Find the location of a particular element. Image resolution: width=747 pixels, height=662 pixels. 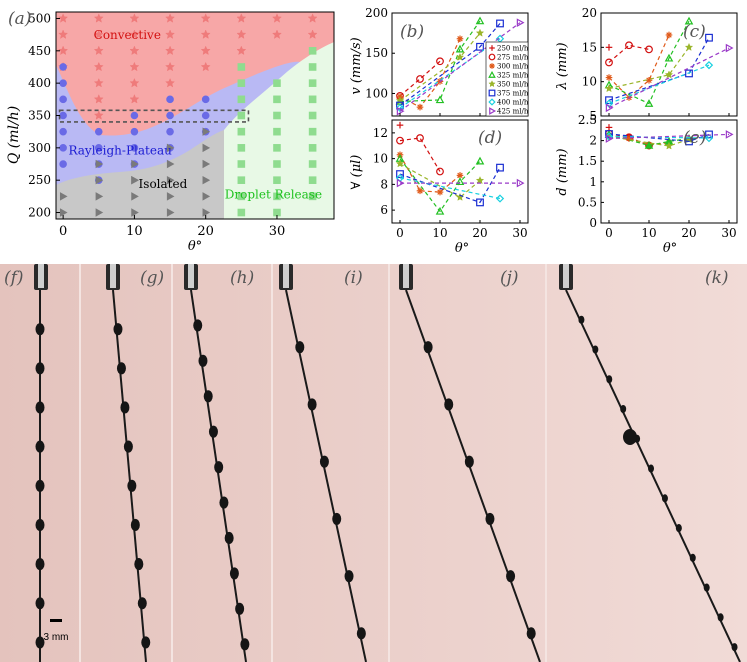

legend-entry: 375 ml/h is located at coordinates (513, 94).